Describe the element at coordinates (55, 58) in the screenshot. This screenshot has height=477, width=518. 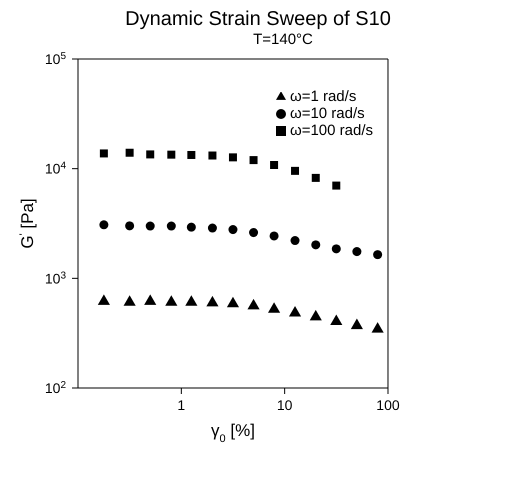
I see `y-tick-label: 10$^{5}$` at that location.